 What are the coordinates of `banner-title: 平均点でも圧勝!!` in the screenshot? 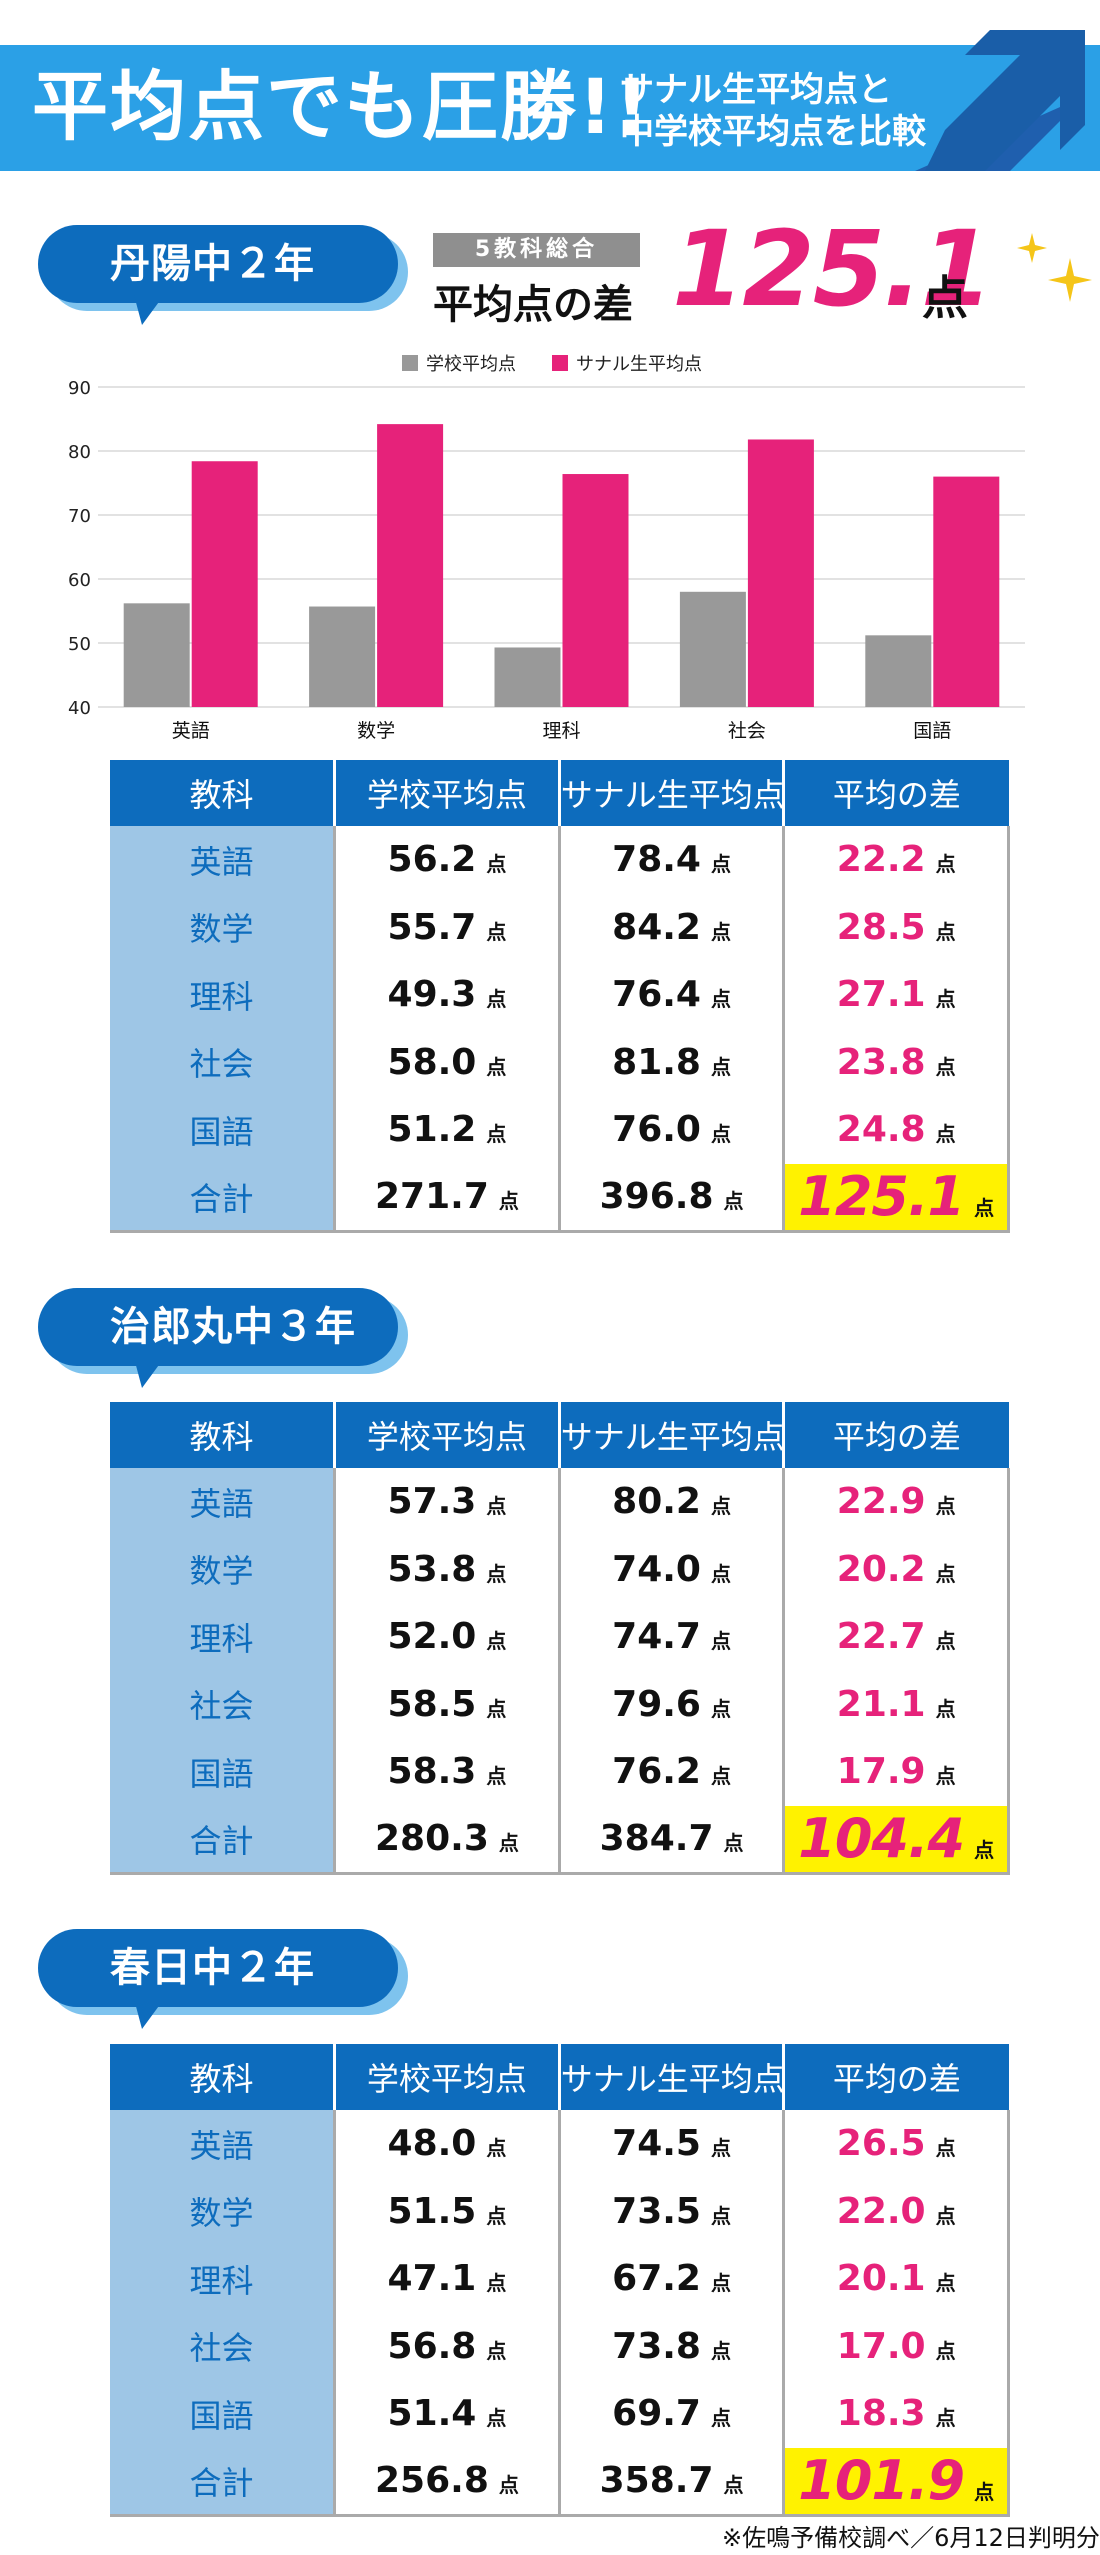 It's located at (342, 106).